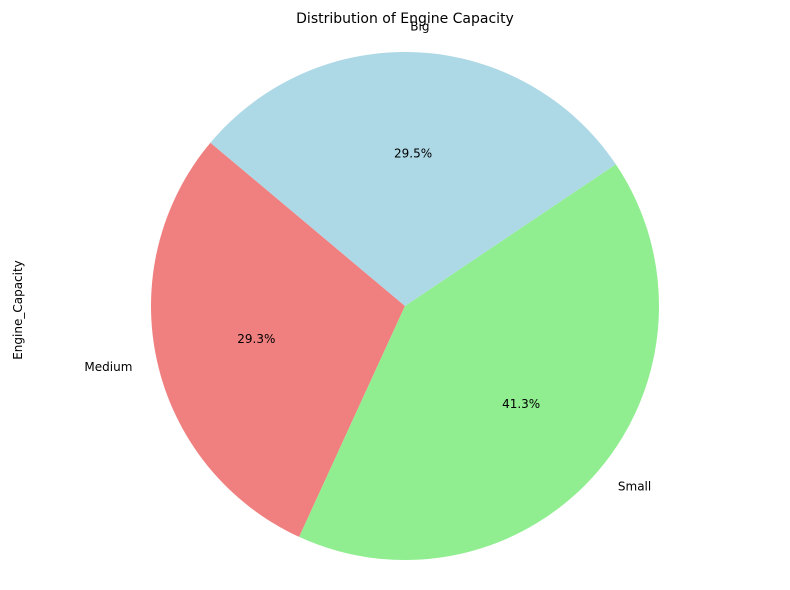 The height and width of the screenshot is (590, 790). Describe the element at coordinates (634, 486) in the screenshot. I see `slice-label-small: Small` at that location.